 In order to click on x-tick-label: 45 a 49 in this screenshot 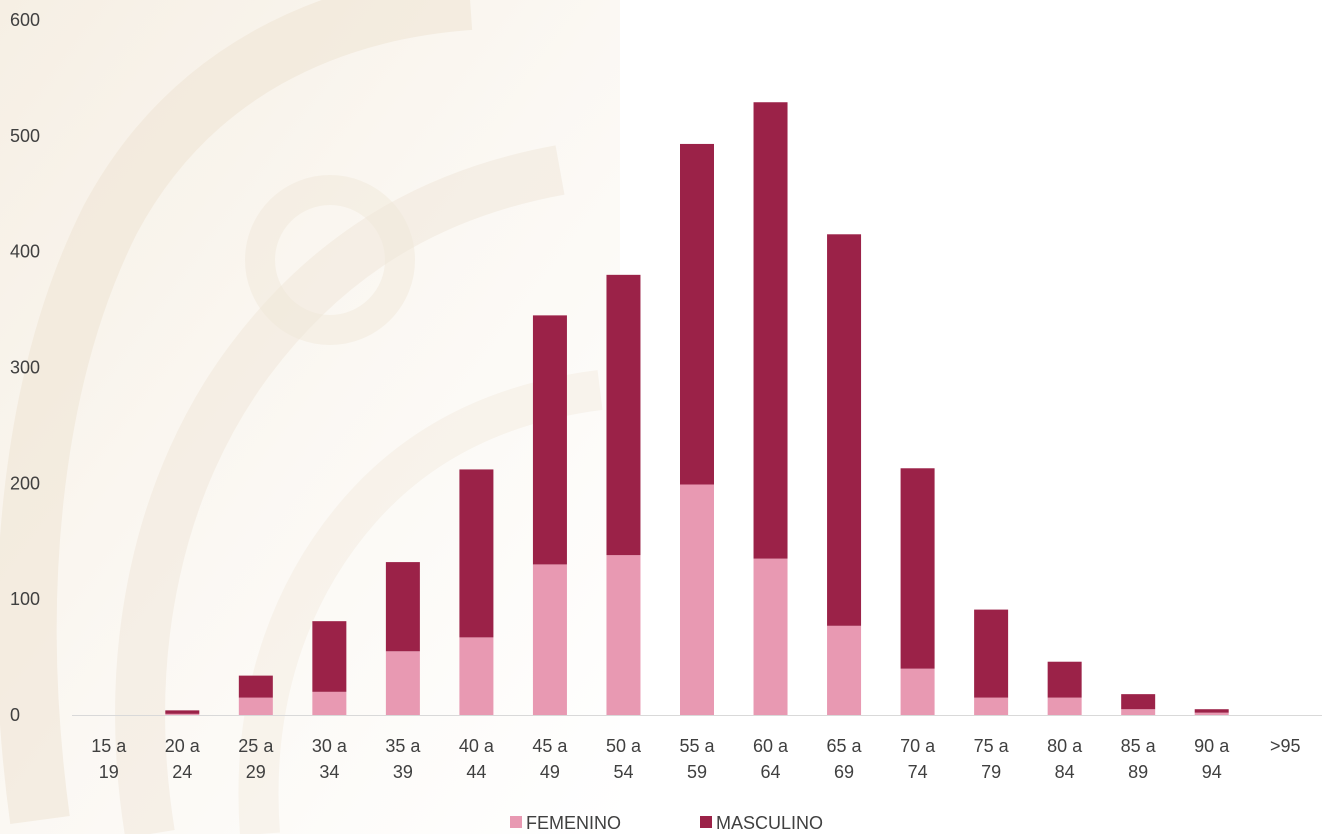, I will do `click(550, 759)`.